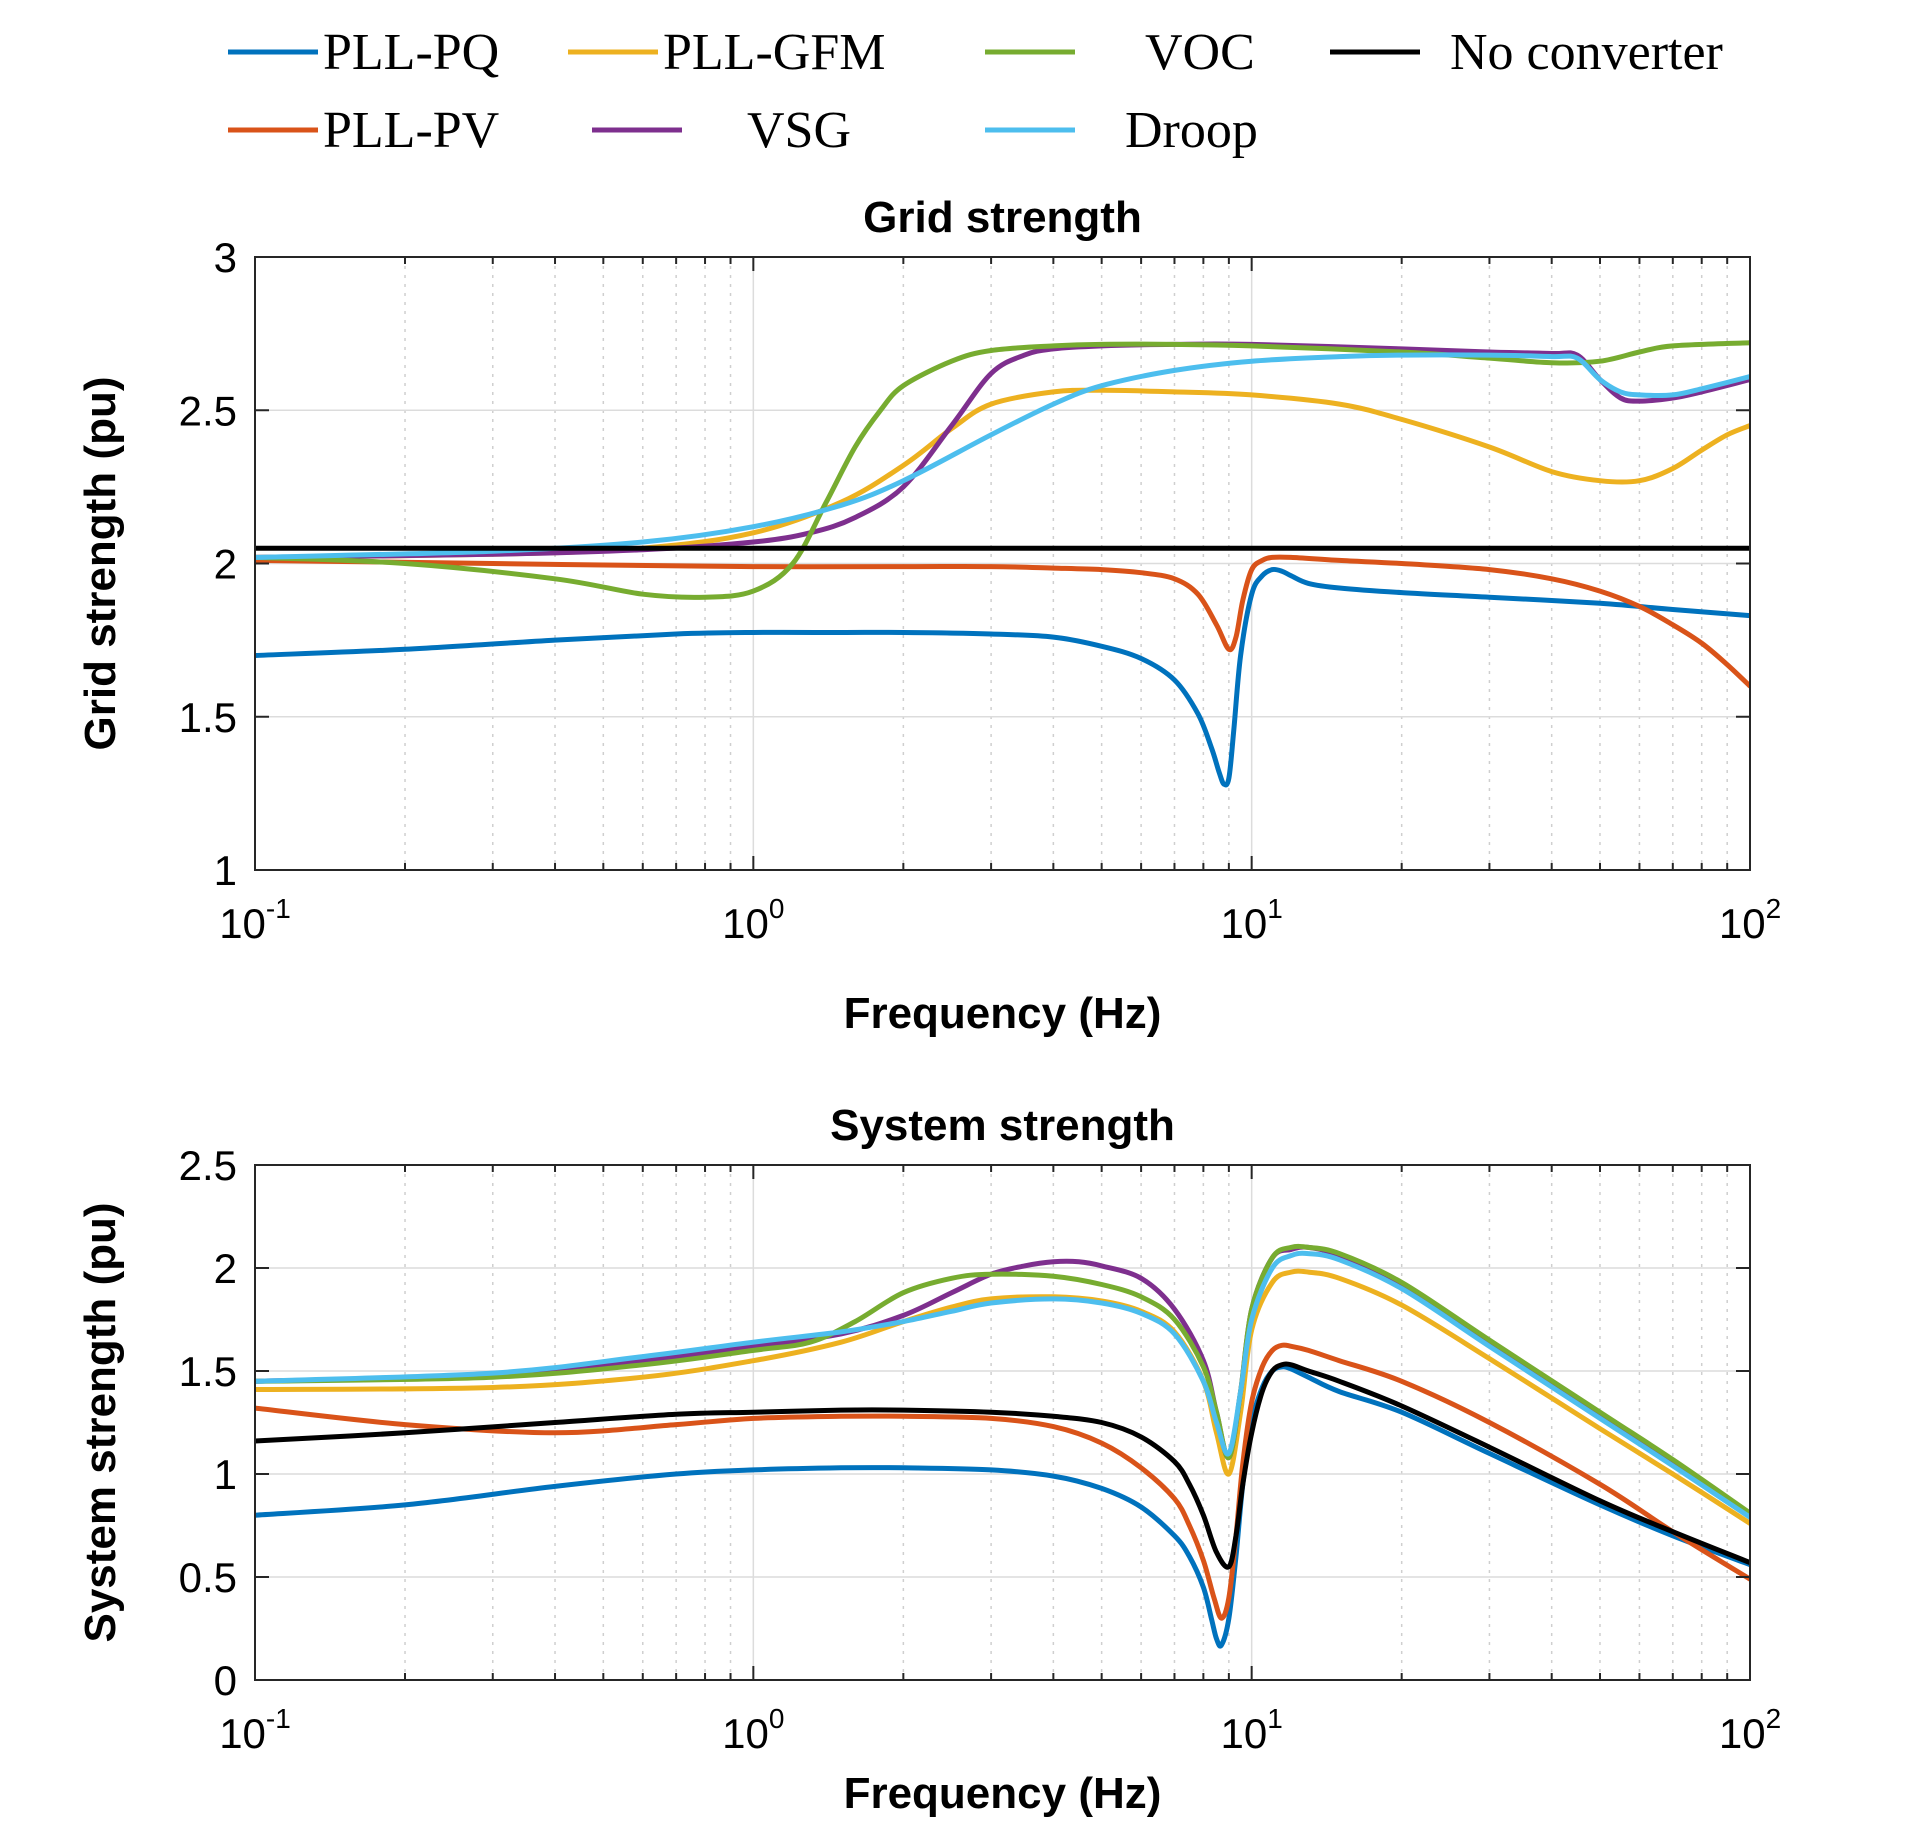  I want to click on grid-strength-series-voc, so click(1002, 470).